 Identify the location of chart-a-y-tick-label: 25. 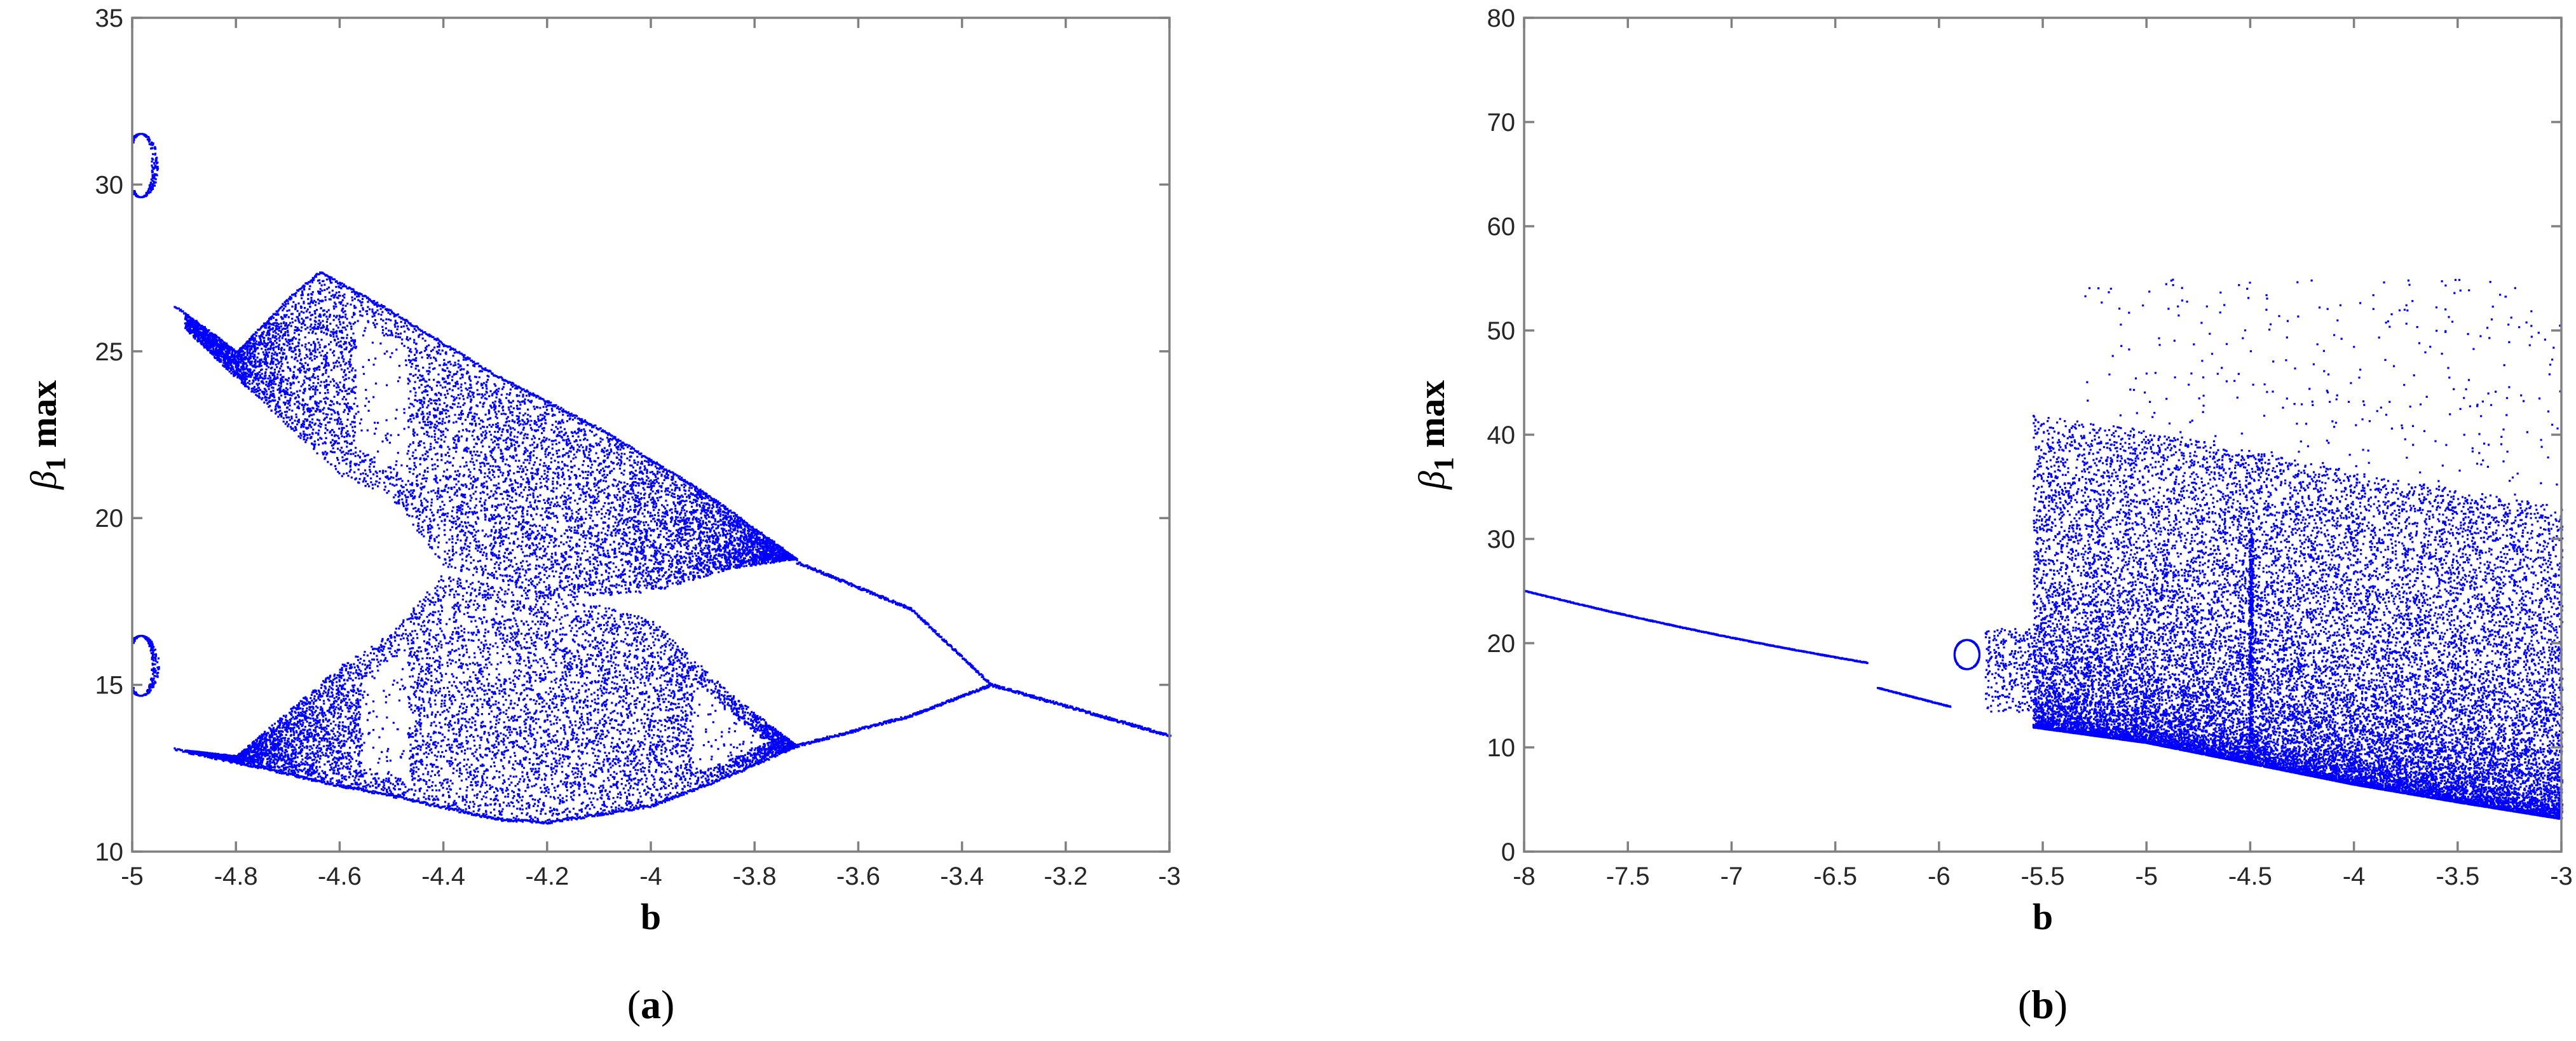
(109, 352).